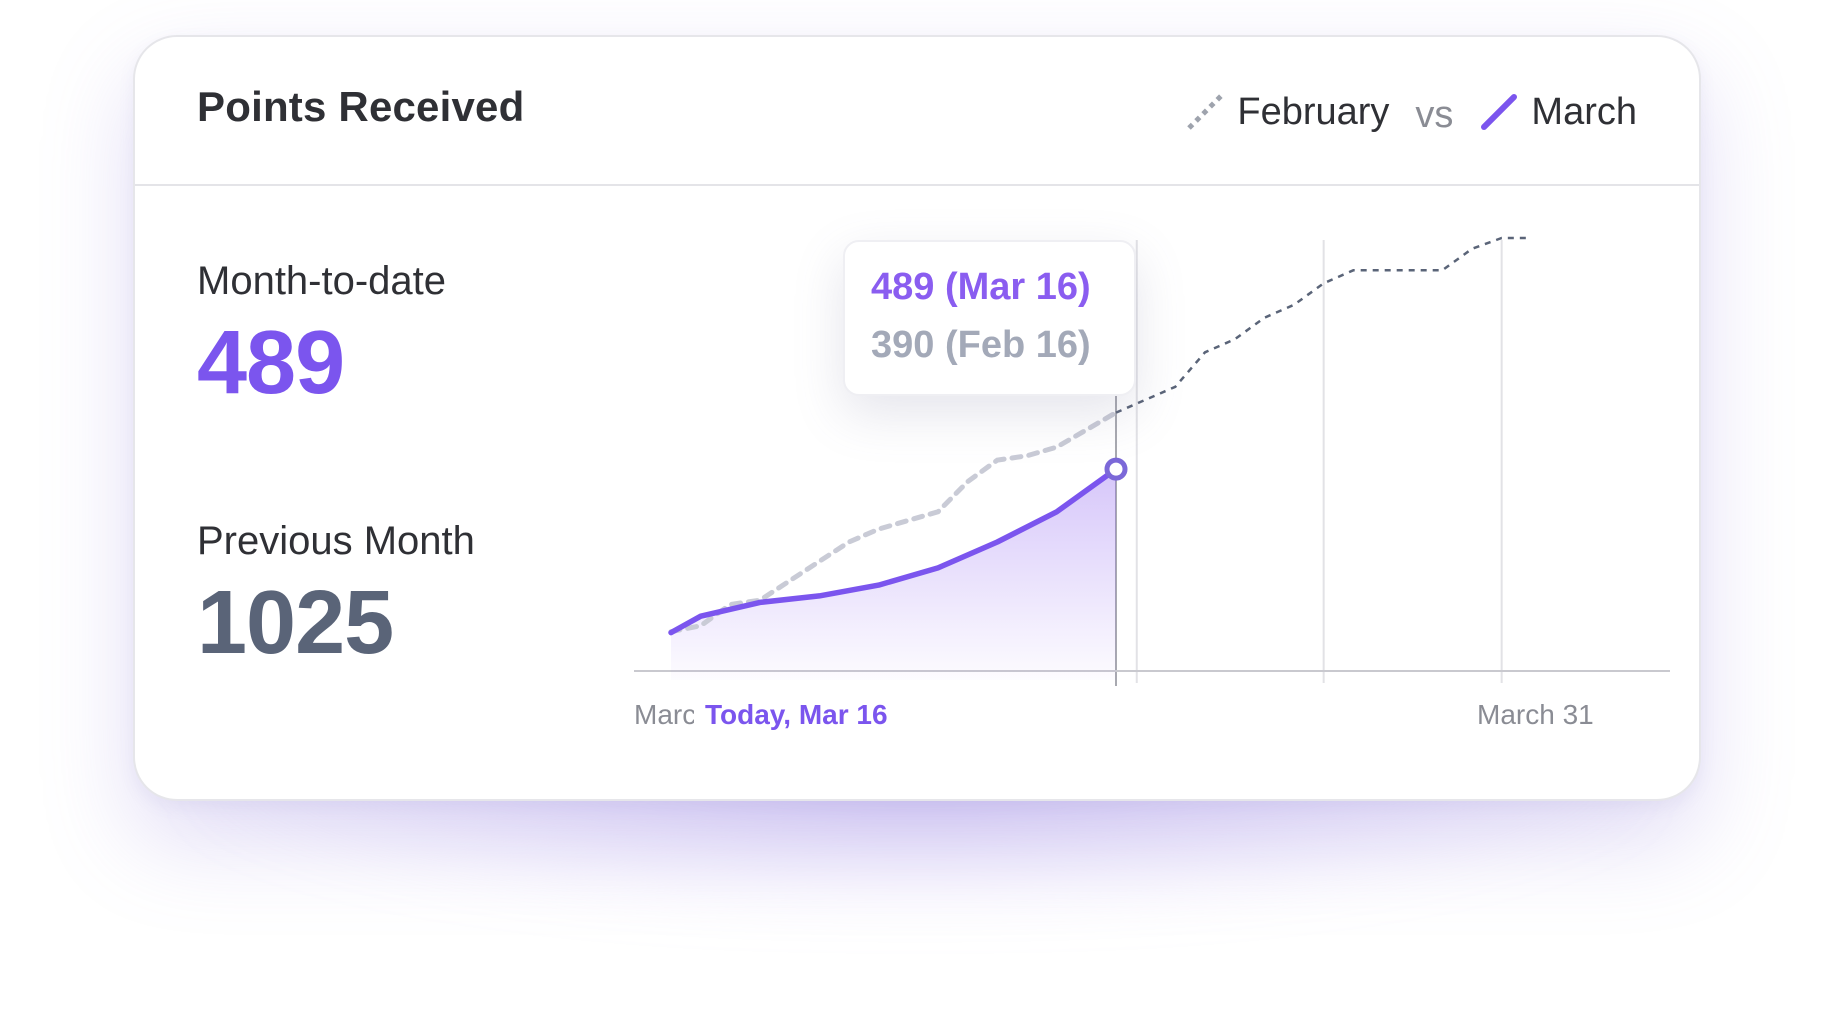  What do you see at coordinates (1499, 112) in the screenshot?
I see `solid-line-icon` at bounding box center [1499, 112].